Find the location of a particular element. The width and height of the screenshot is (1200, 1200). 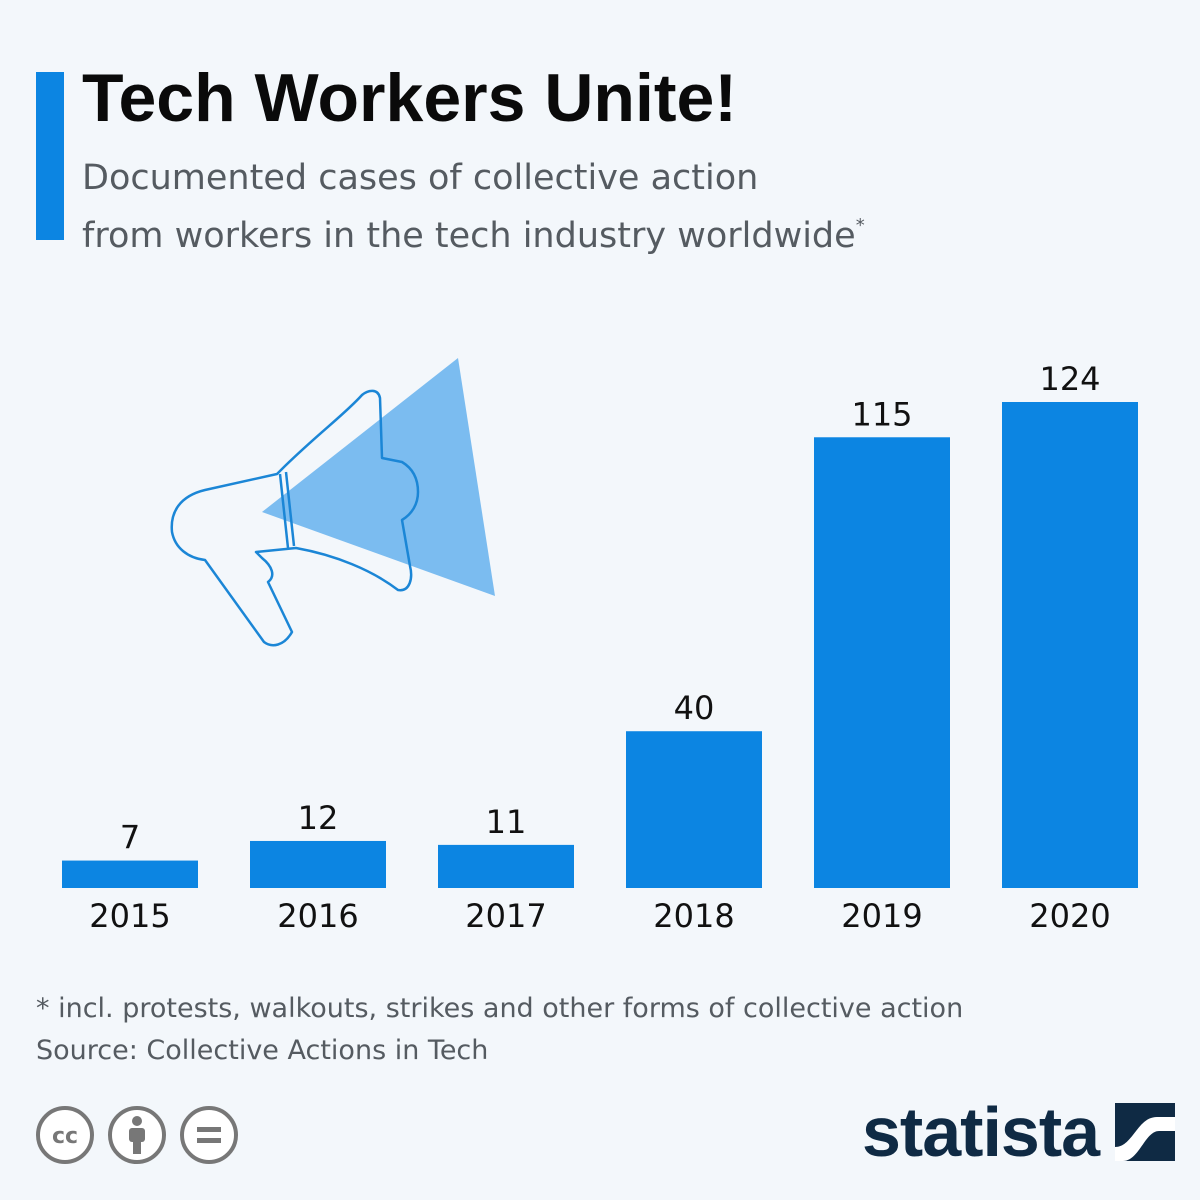

value-label-2018: 40 is located at coordinates (694, 708).